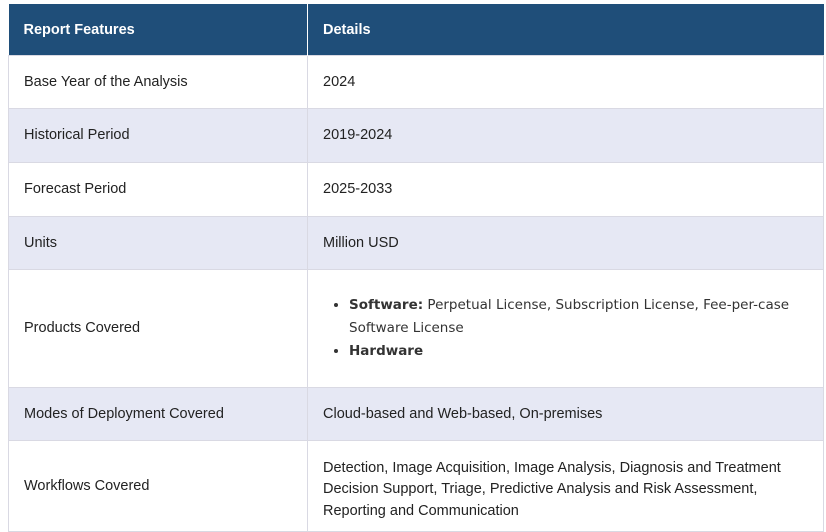 The image size is (826, 532). I want to click on details-cell: Cloud-based and Web-based, On-premises, so click(565, 414).